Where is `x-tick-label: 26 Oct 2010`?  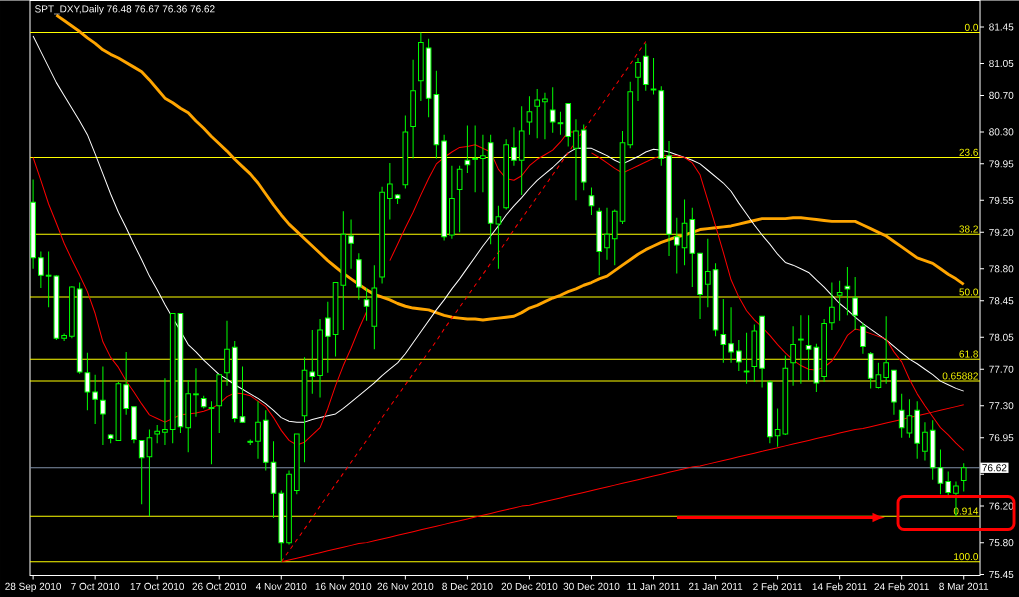
x-tick-label: 26 Oct 2010 is located at coordinates (219, 586).